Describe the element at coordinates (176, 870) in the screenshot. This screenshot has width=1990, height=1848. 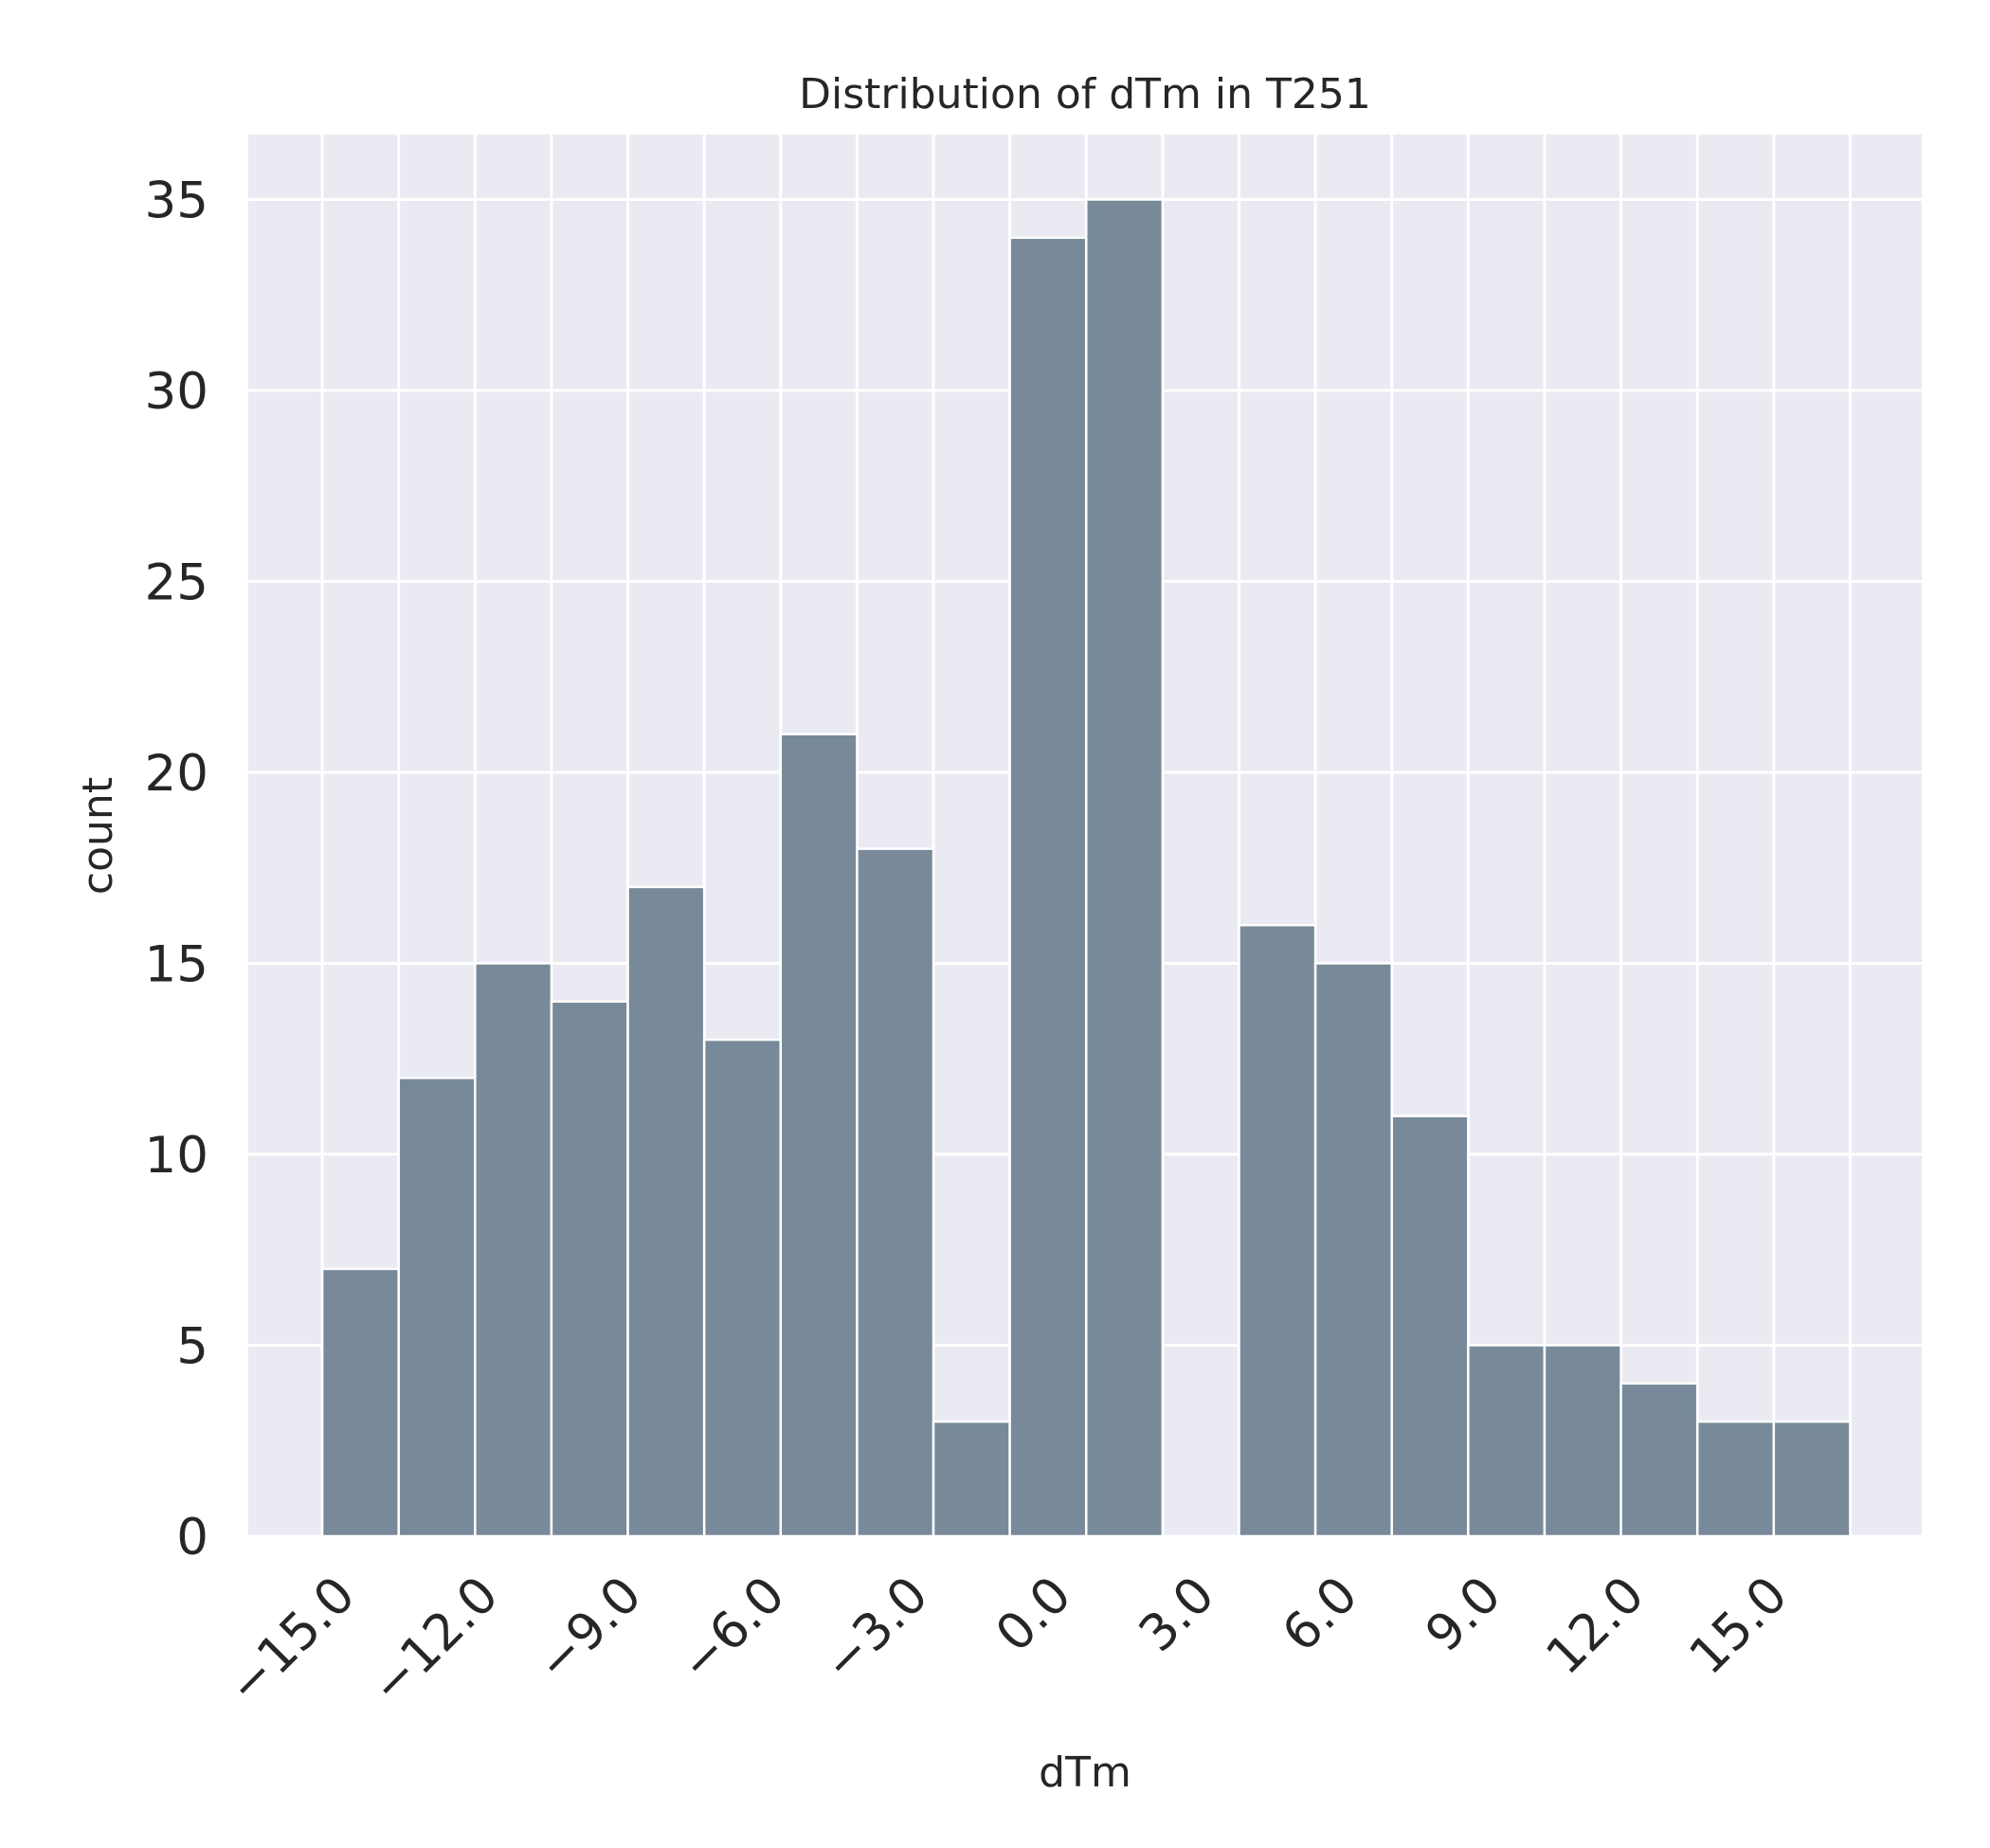
I see `y-tick-labels: 0 5 10 15 20 25 30 35` at that location.